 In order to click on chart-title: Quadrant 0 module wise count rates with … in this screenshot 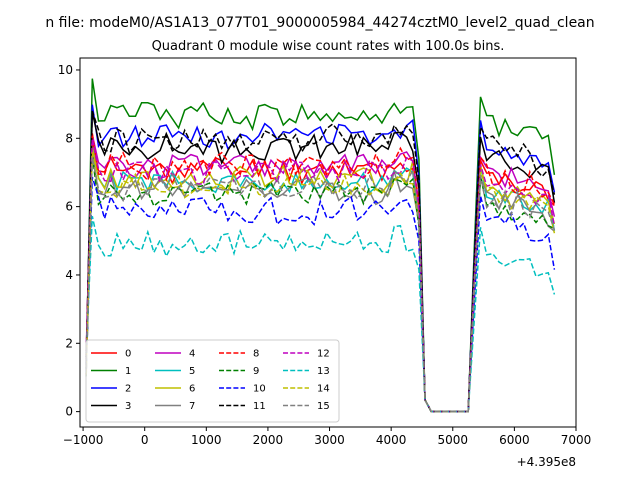, I will do `click(328, 46)`.